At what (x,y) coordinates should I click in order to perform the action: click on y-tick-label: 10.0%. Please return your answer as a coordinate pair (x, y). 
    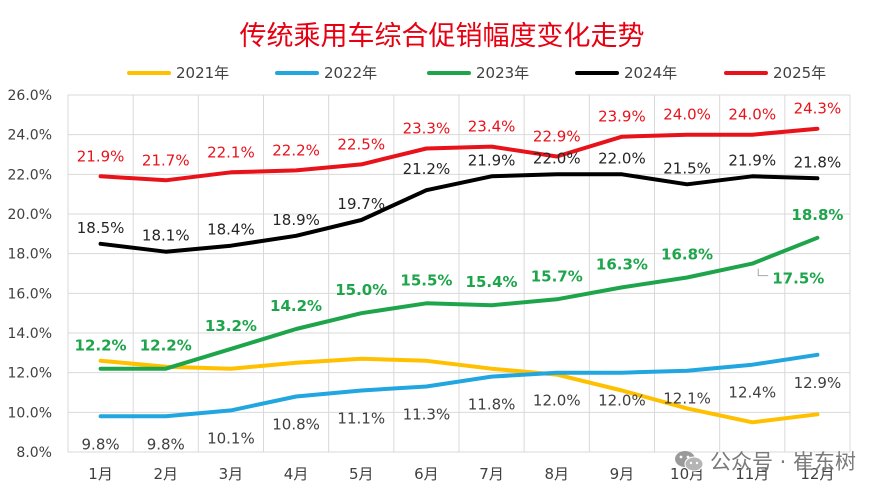
    Looking at the image, I should click on (30, 413).